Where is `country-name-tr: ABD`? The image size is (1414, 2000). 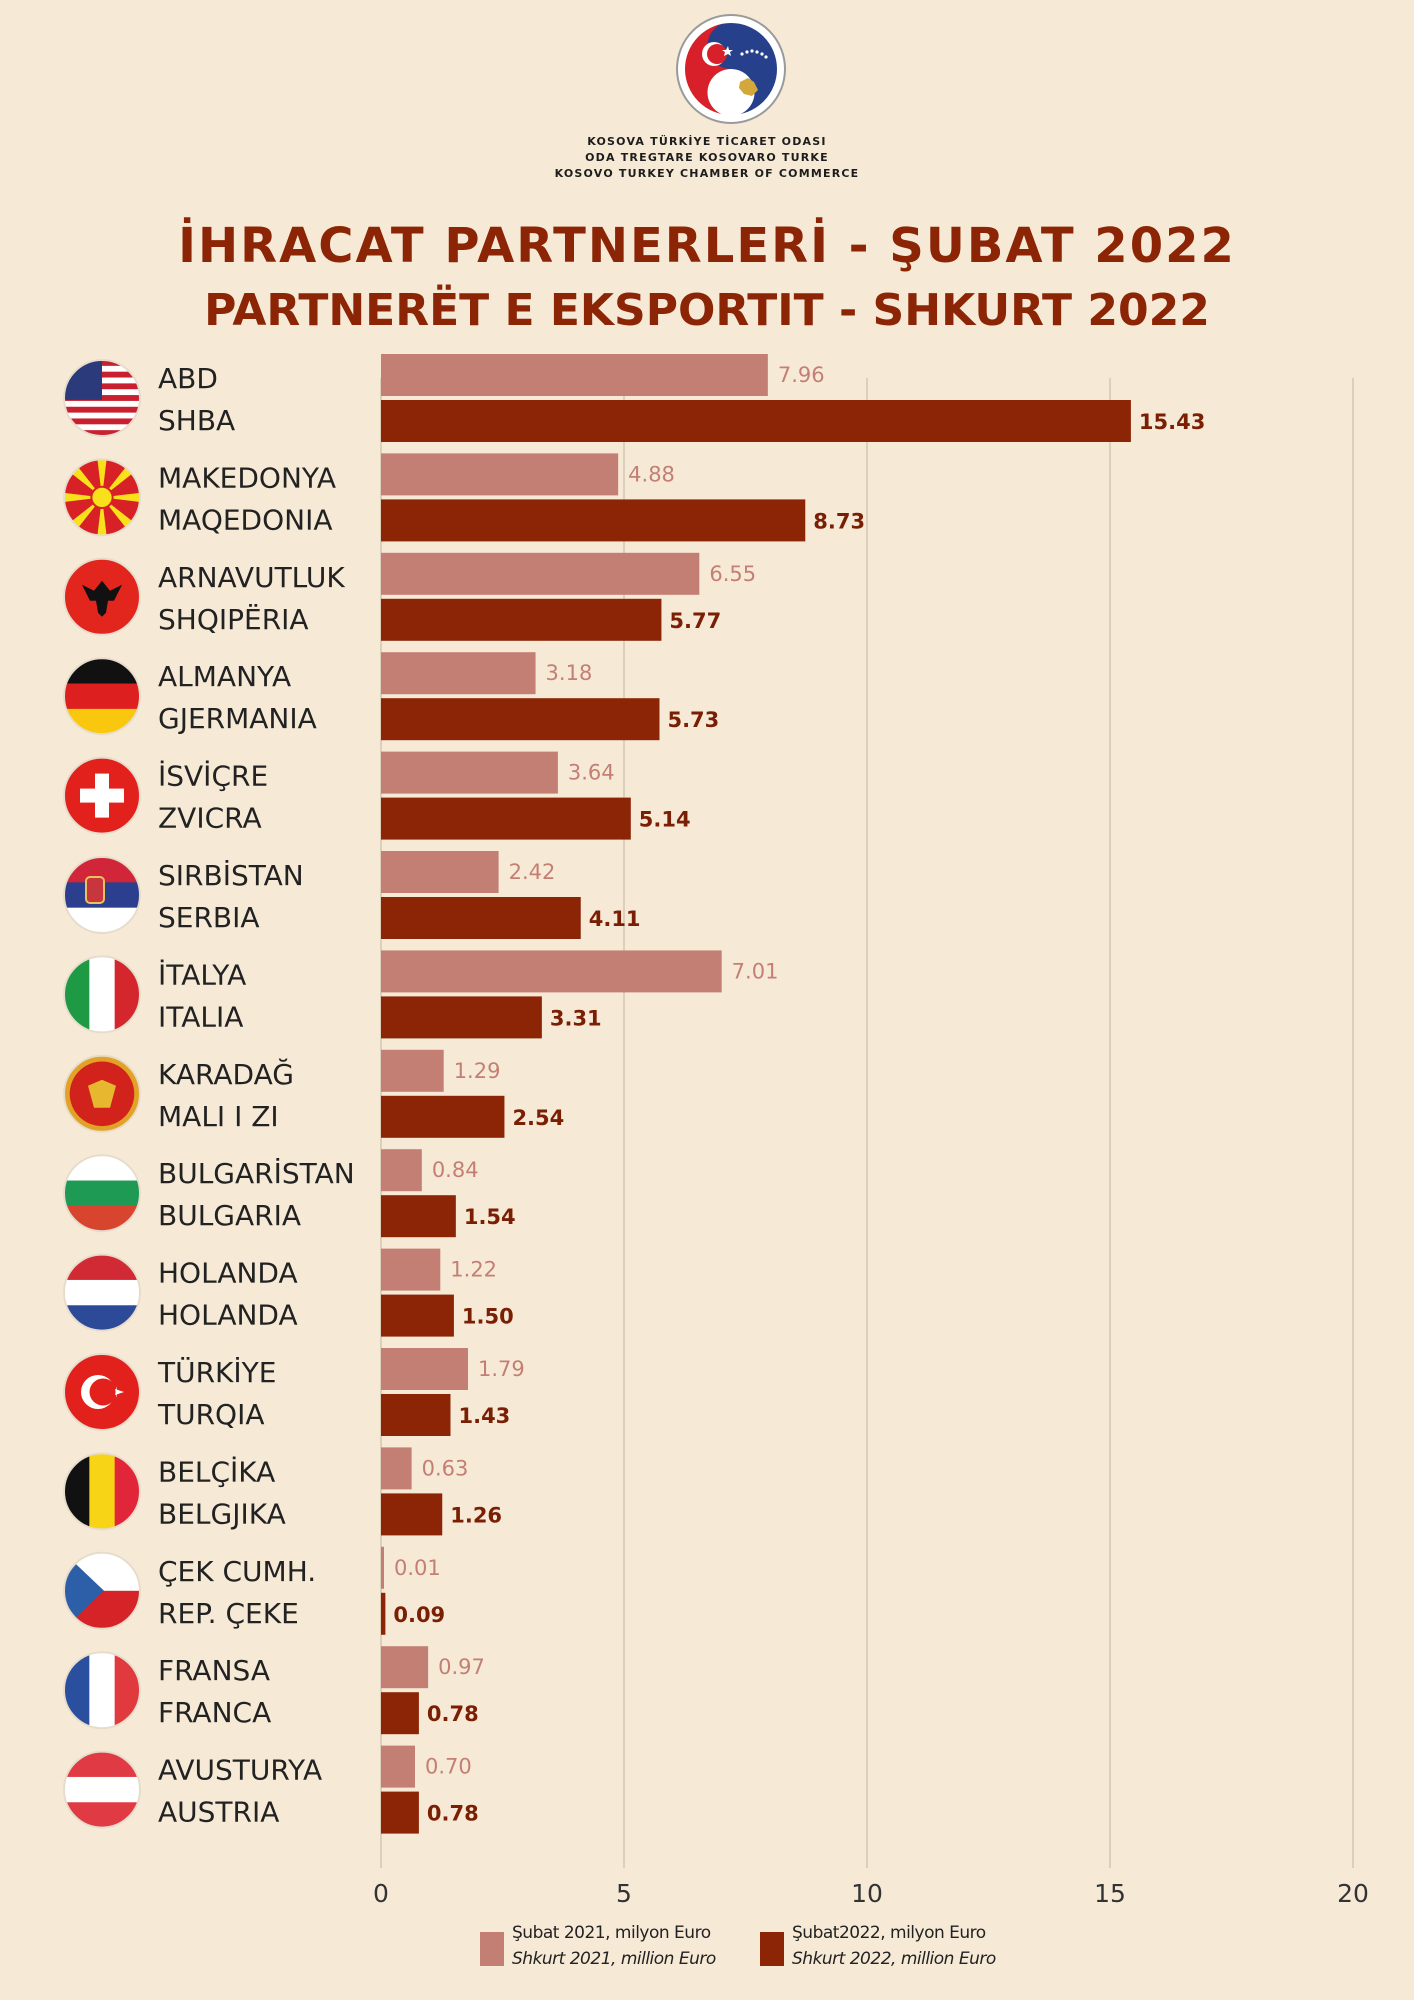
country-name-tr: ABD is located at coordinates (188, 378).